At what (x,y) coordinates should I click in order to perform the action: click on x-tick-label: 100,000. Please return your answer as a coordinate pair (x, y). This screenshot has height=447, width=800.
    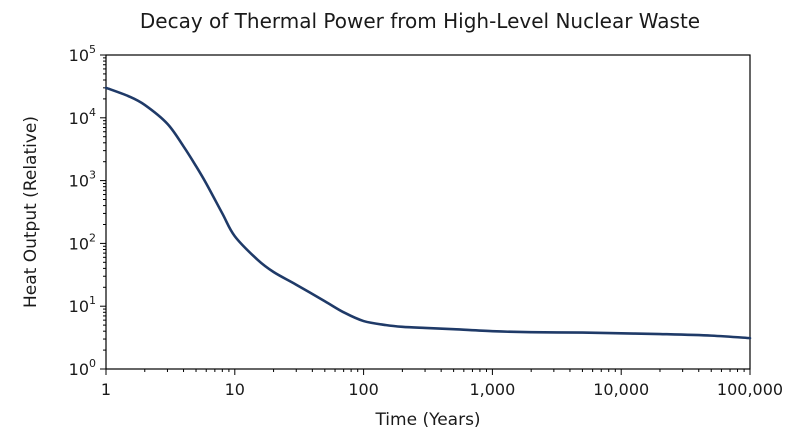
    Looking at the image, I should click on (750, 389).